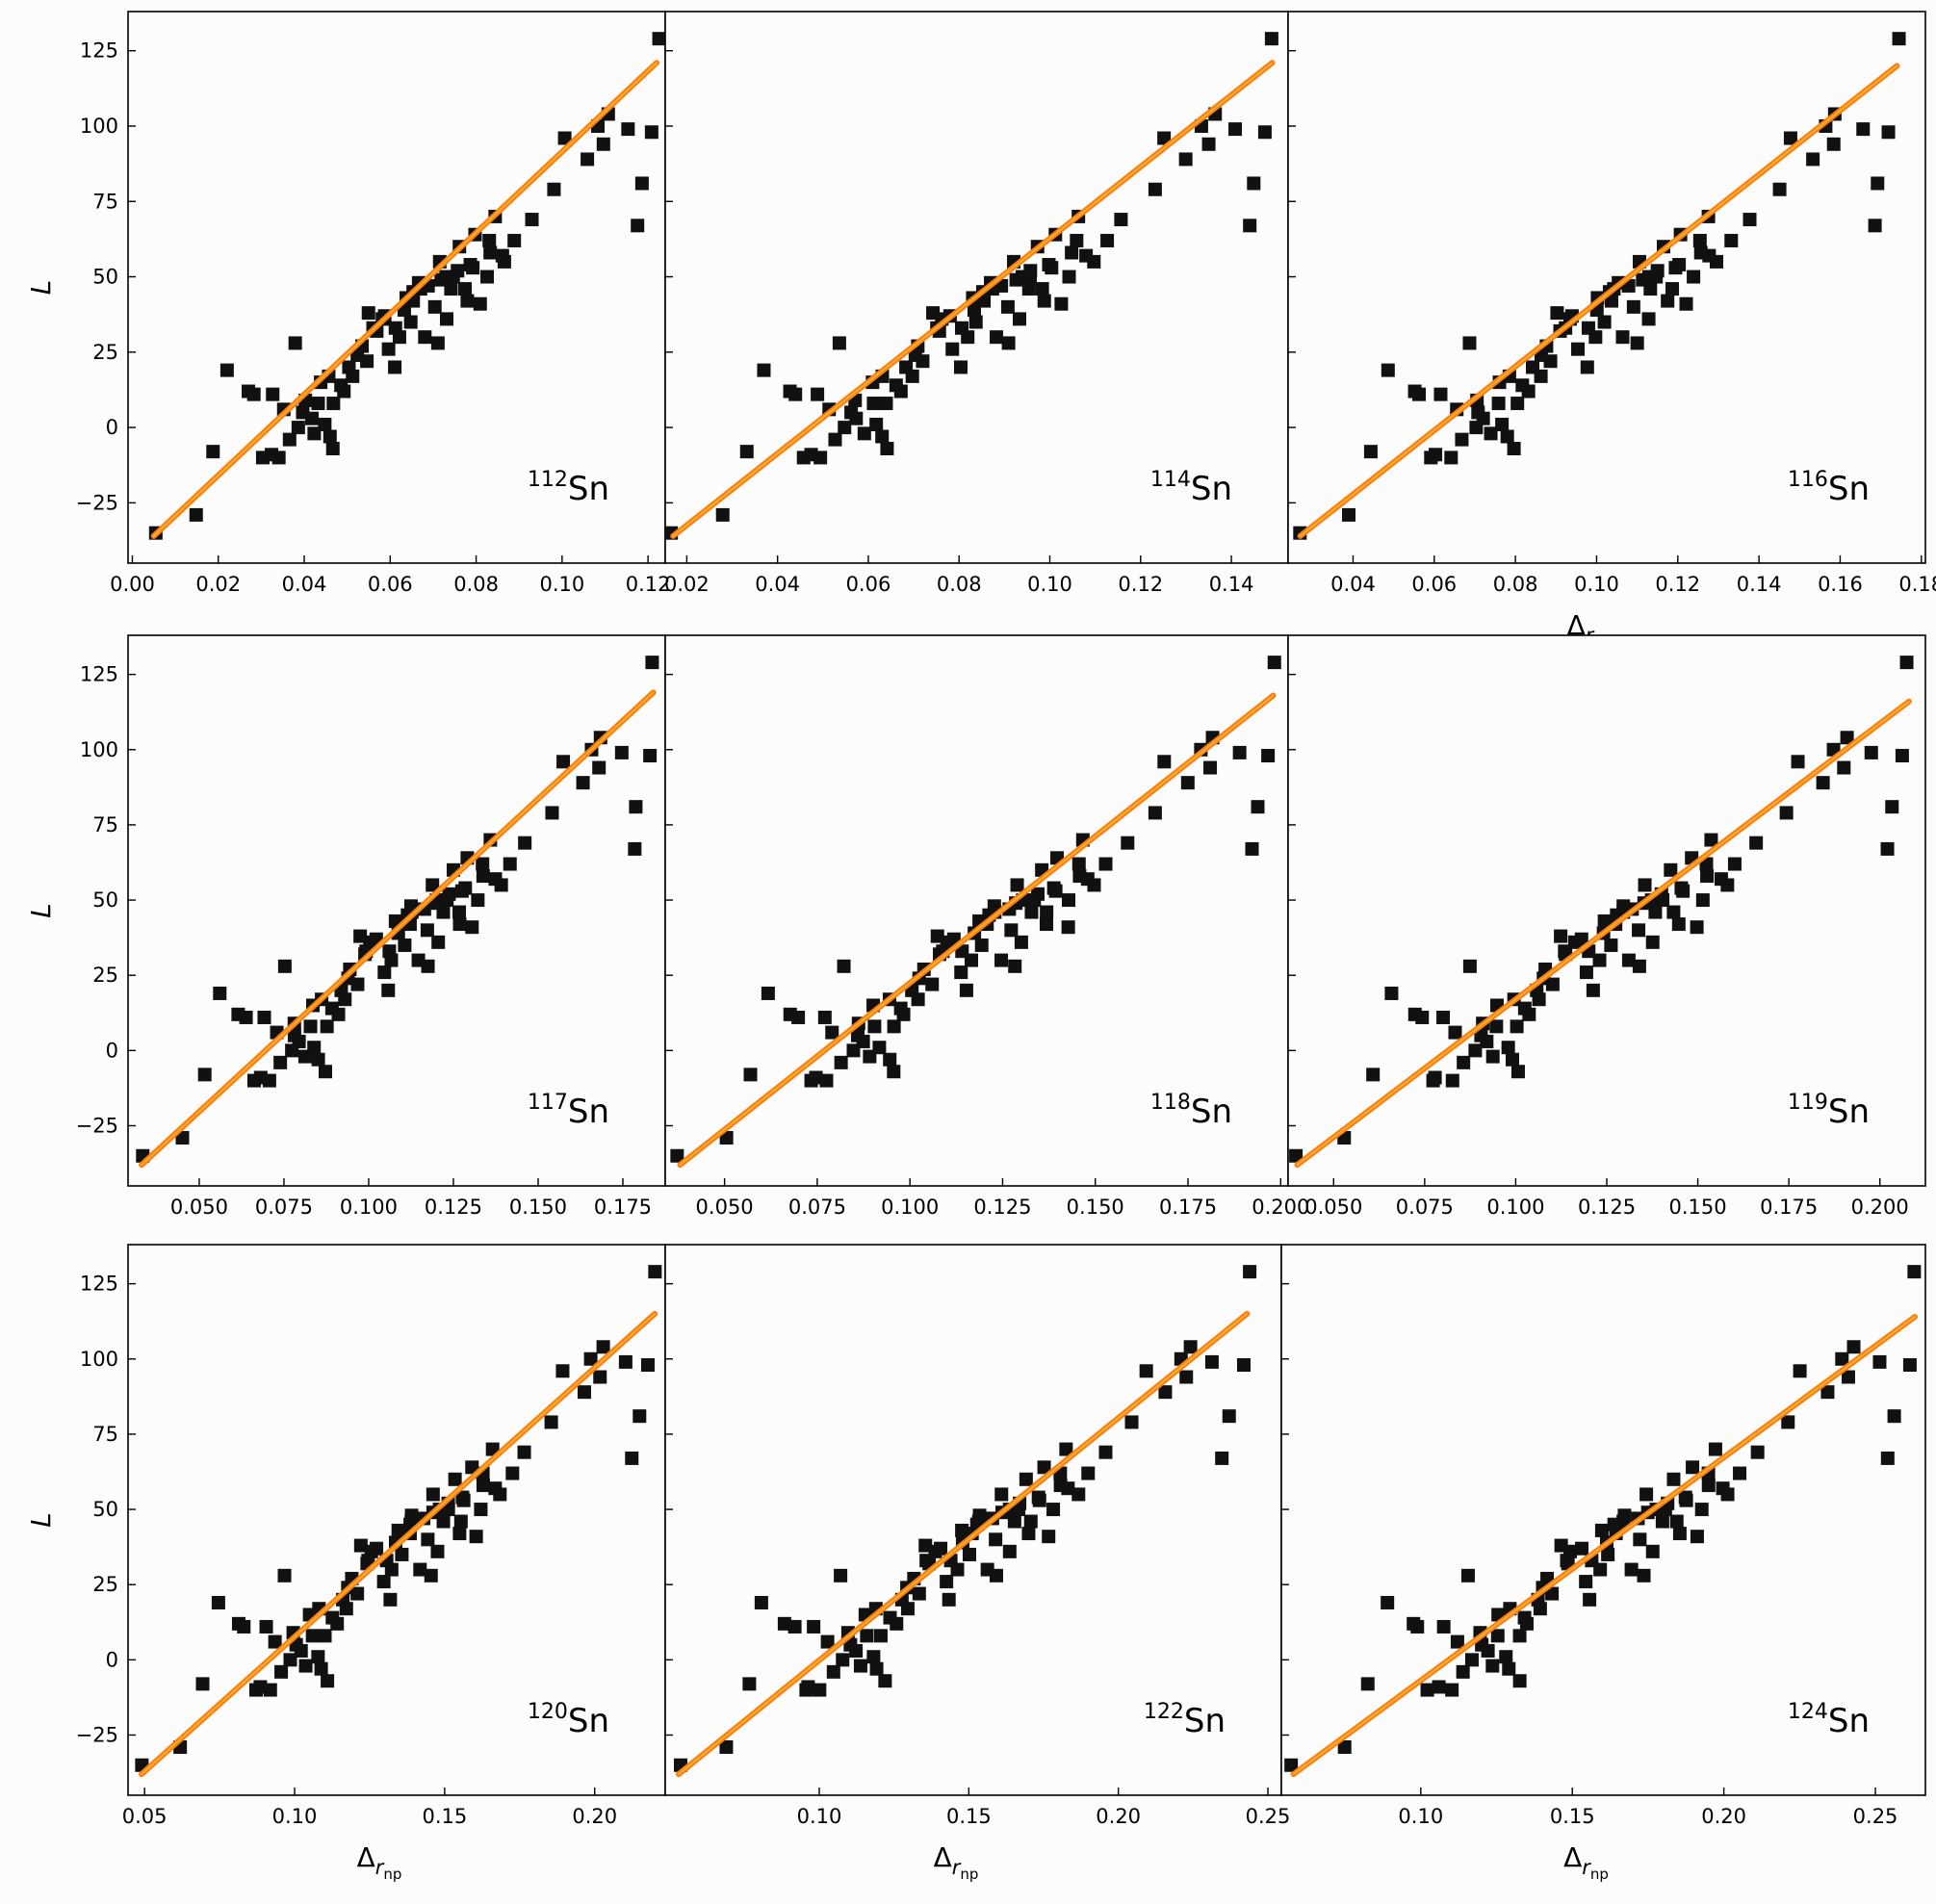  I want to click on panel-124sn: 0.10 0.15 0.20 0.25 124Sn Δrnp, so click(1603, 1564).